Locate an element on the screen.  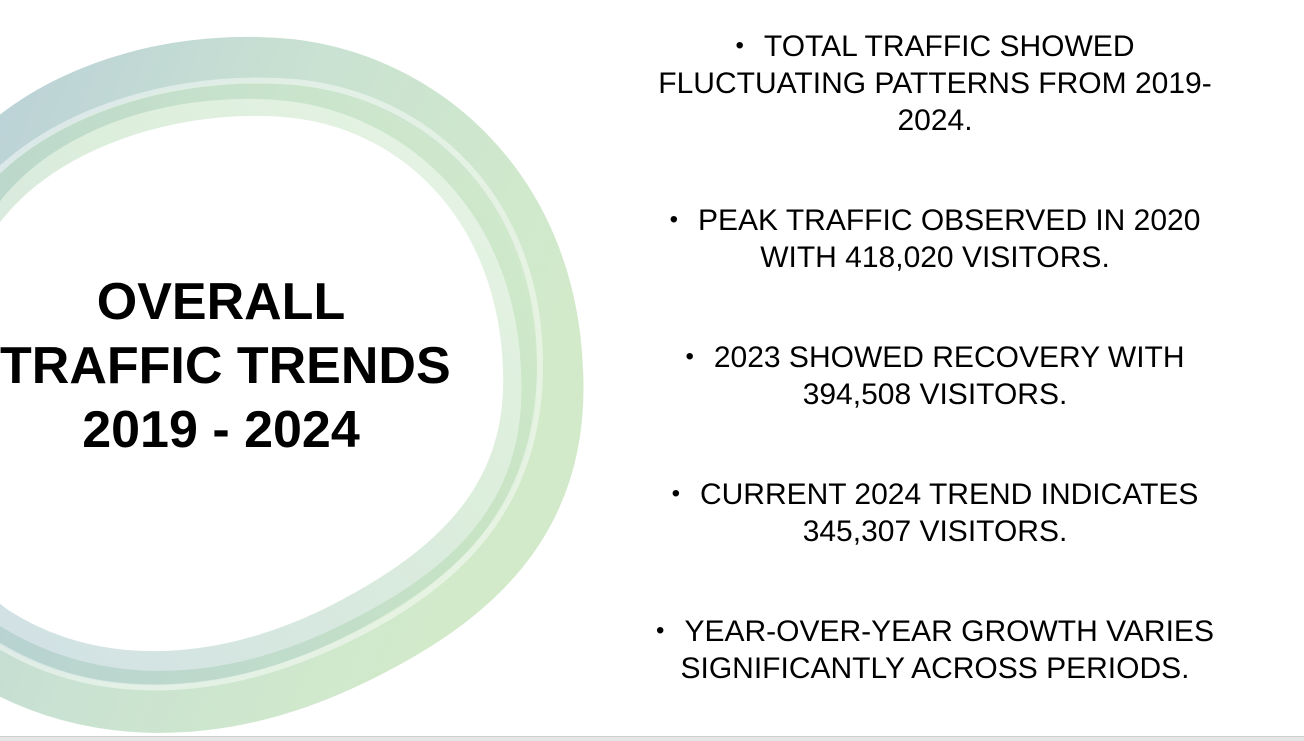
bullet-text: FLUCTUATING PATTERNS FROM 2019- is located at coordinates (935, 83).